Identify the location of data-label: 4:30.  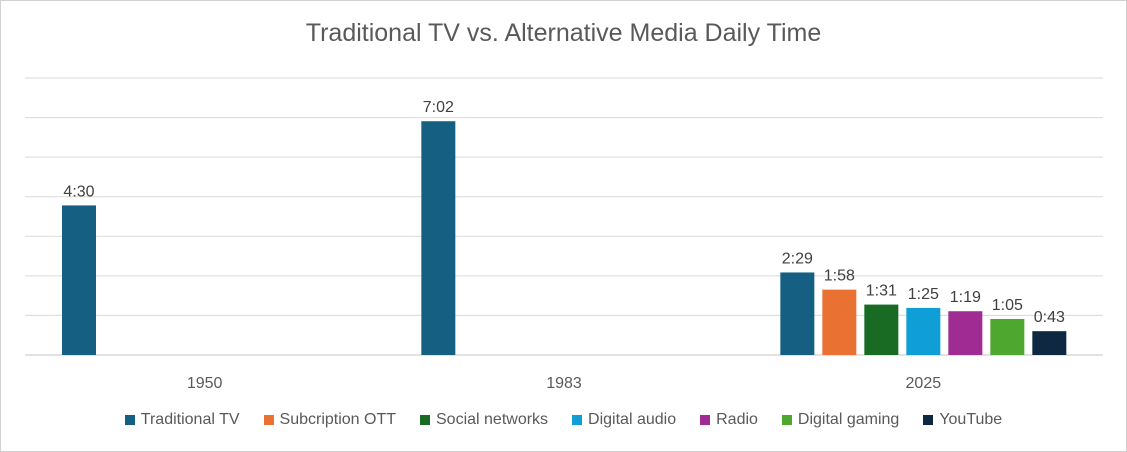
(78, 191).